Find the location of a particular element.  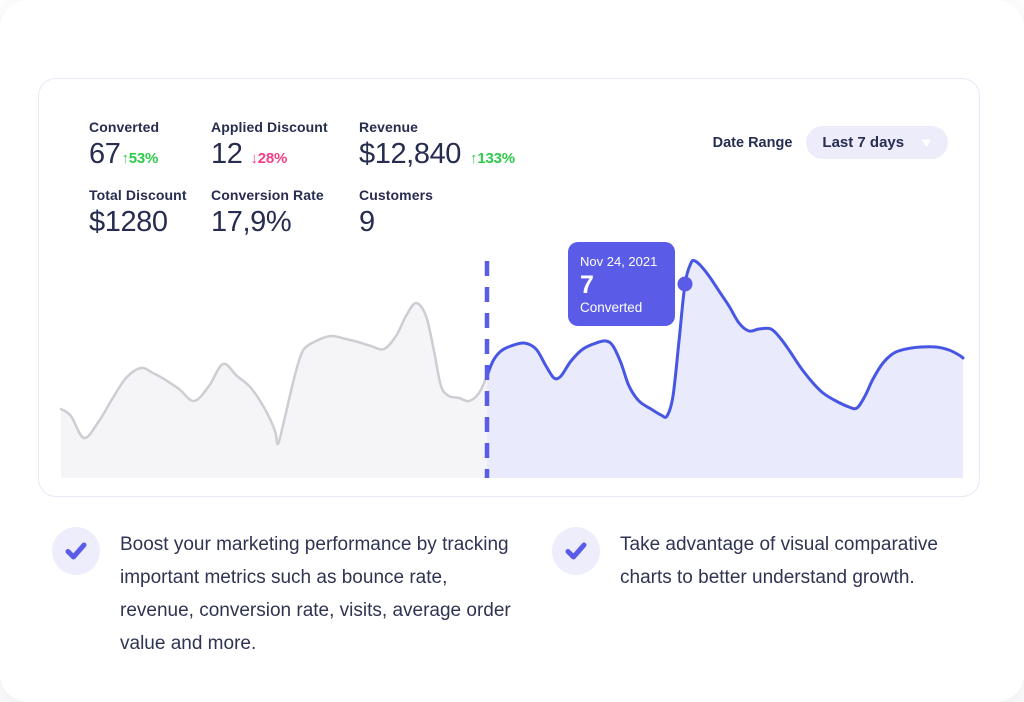

previous-period-line is located at coordinates (274, 373).